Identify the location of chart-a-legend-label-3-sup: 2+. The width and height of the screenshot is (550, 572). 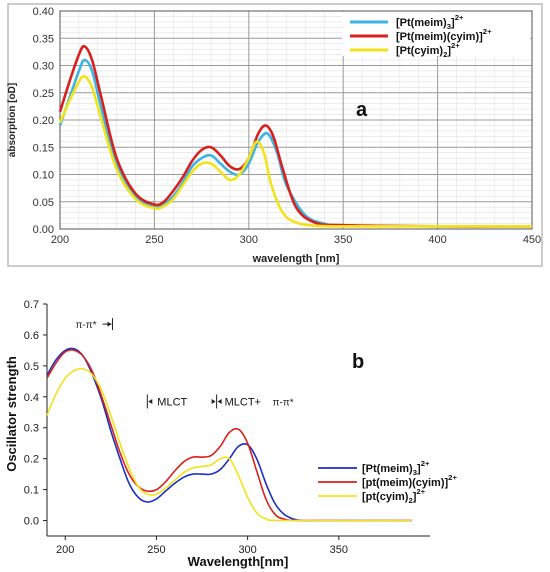
(455, 45).